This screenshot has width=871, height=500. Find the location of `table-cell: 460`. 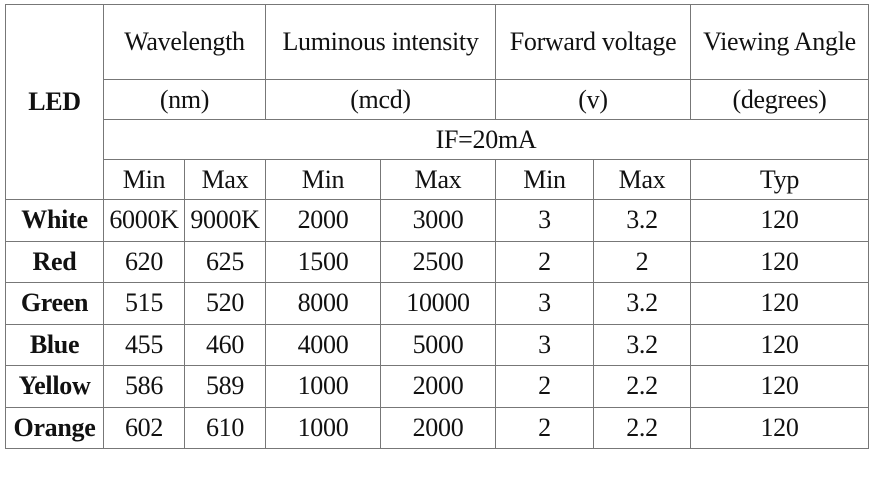

table-cell: 460 is located at coordinates (225, 344).